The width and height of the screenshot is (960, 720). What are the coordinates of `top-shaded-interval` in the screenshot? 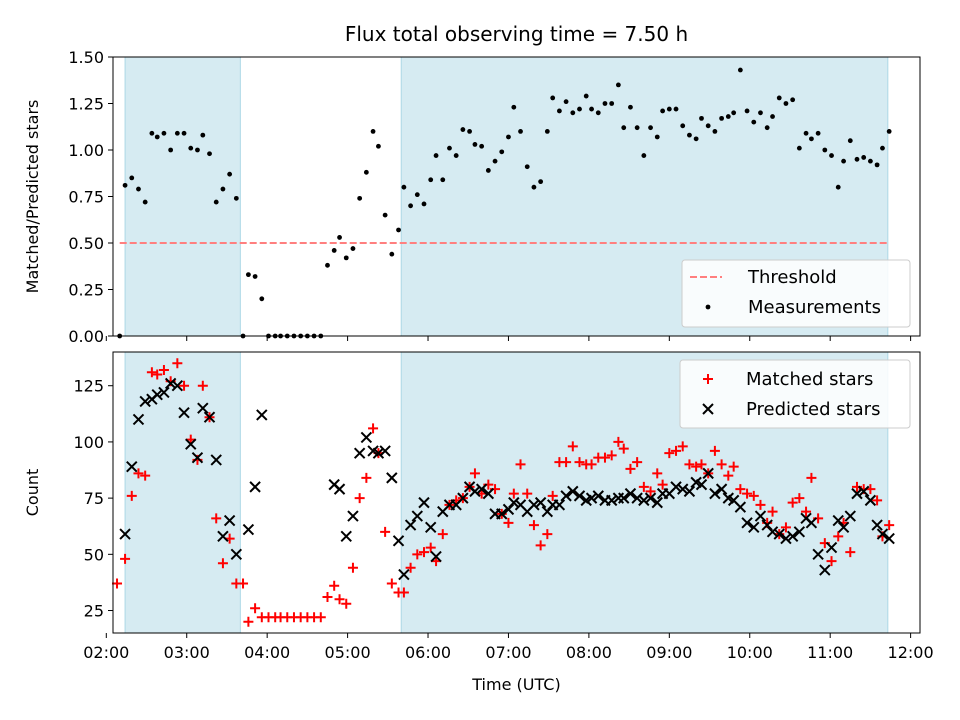 It's located at (182, 196).